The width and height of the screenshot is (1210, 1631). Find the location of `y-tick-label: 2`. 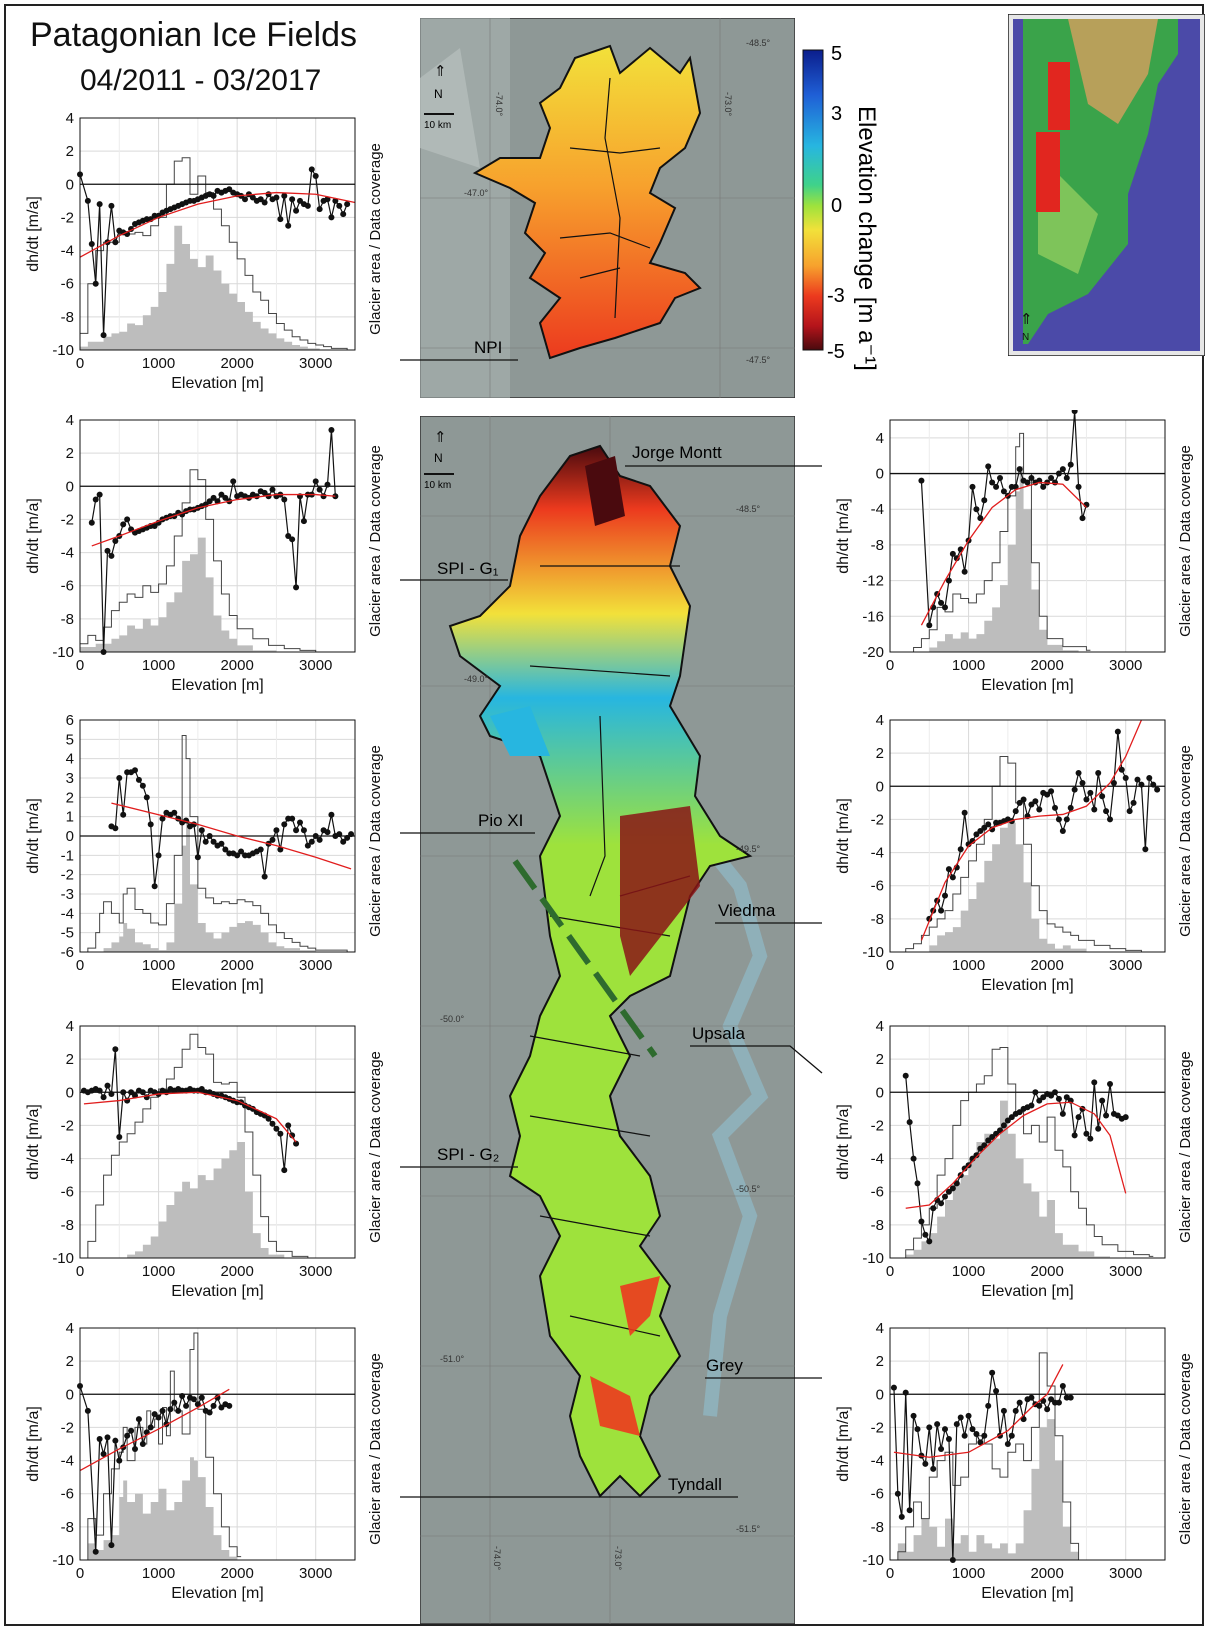

y-tick-label: 2 is located at coordinates (70, 797).